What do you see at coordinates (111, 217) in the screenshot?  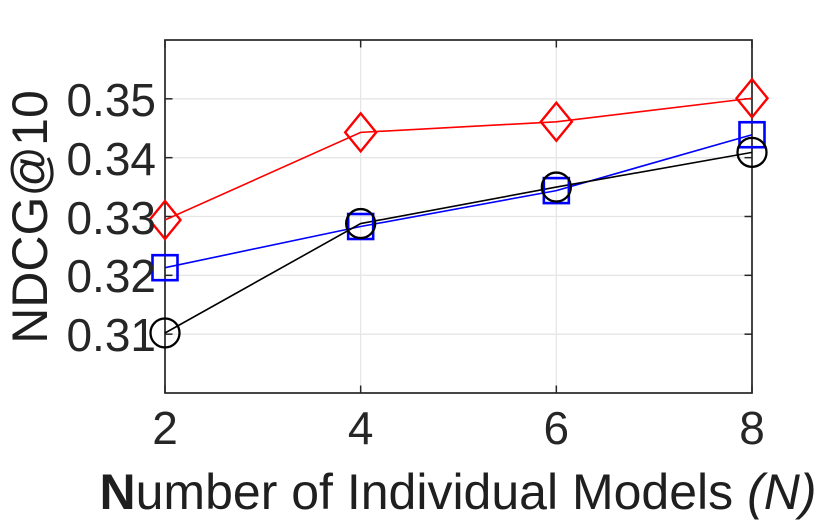 I see `y-tick-label: 0.33` at bounding box center [111, 217].